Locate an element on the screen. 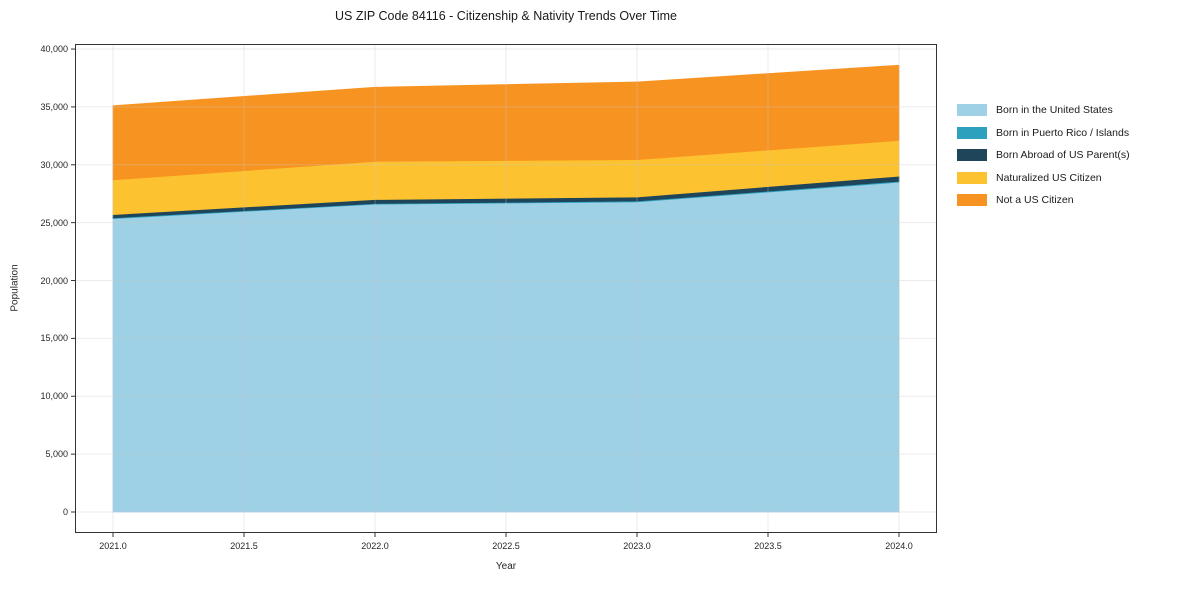  legend-label: Born in Puerto Rico / Islands is located at coordinates (1063, 132).